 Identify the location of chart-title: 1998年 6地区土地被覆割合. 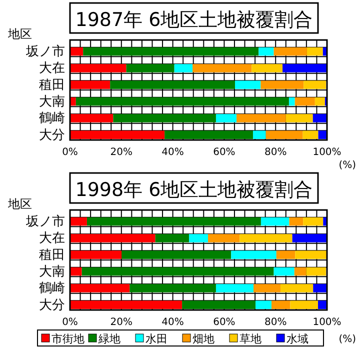
(194, 190).